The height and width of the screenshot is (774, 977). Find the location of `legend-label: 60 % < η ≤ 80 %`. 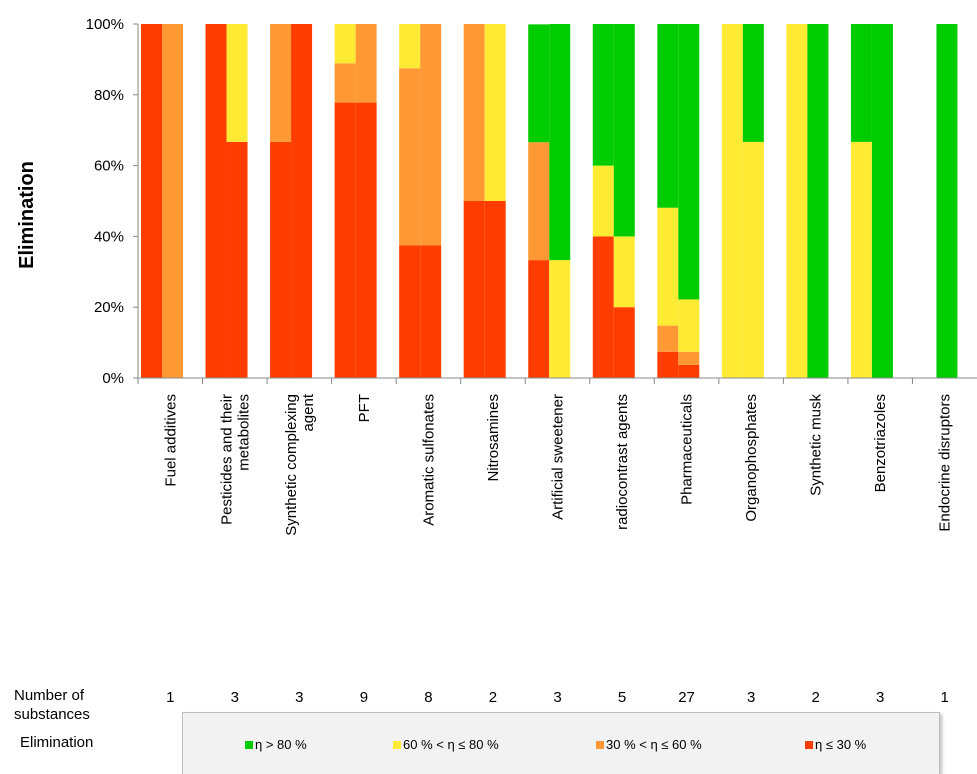

legend-label: 60 % < η ≤ 80 % is located at coordinates (451, 744).